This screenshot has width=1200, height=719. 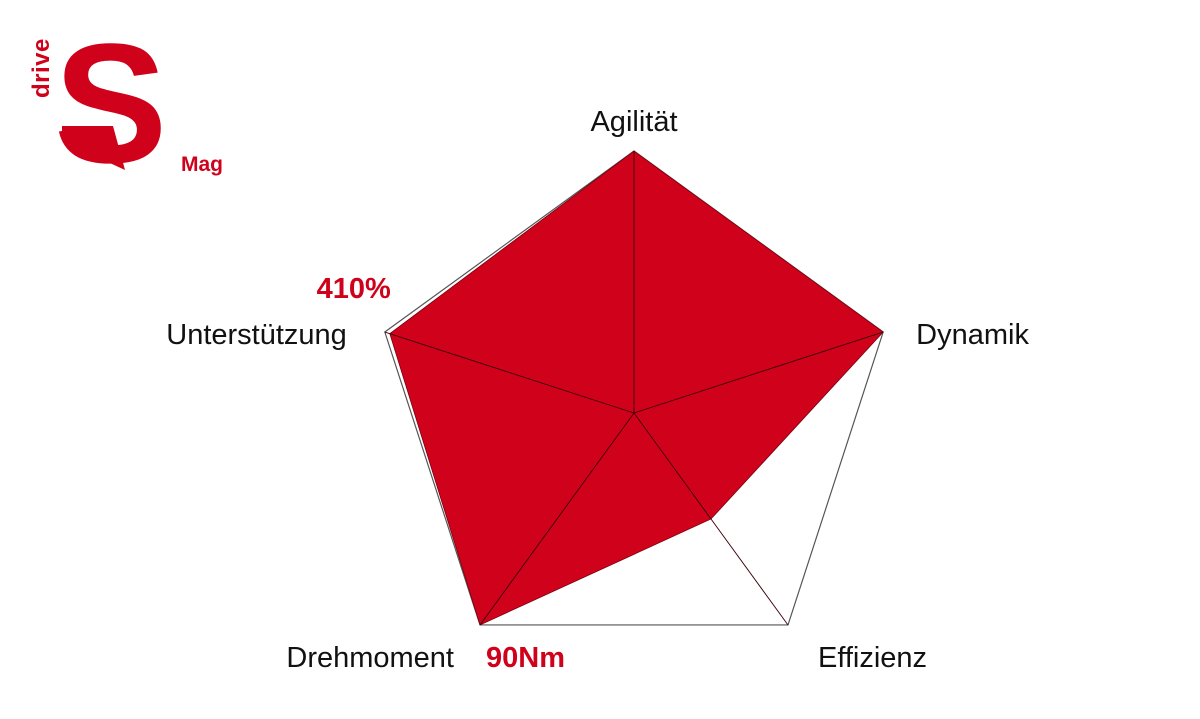 I want to click on axis-label-dynamik: Dynamik, so click(x=972, y=335).